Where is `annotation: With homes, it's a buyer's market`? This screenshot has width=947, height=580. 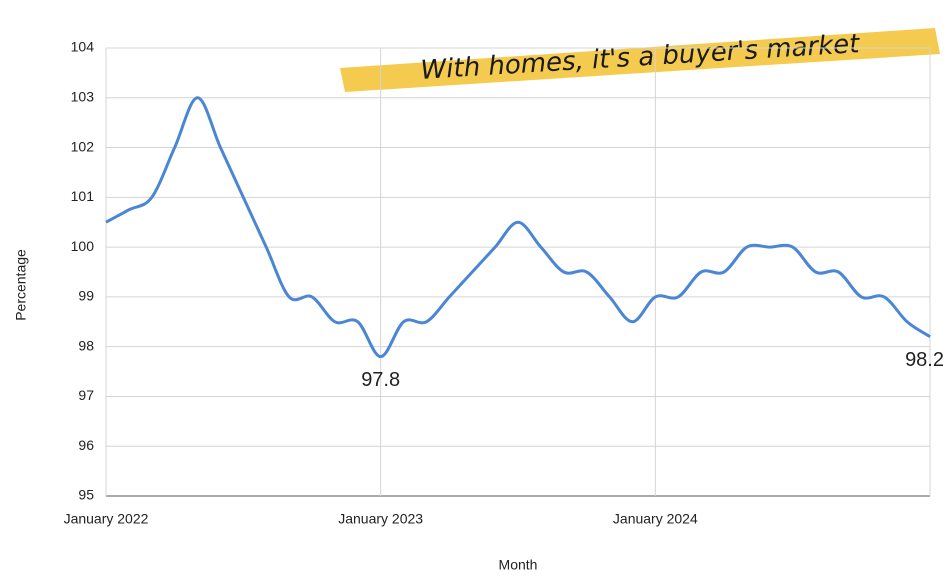
annotation: With homes, it's a buyer's market is located at coordinates (640, 57).